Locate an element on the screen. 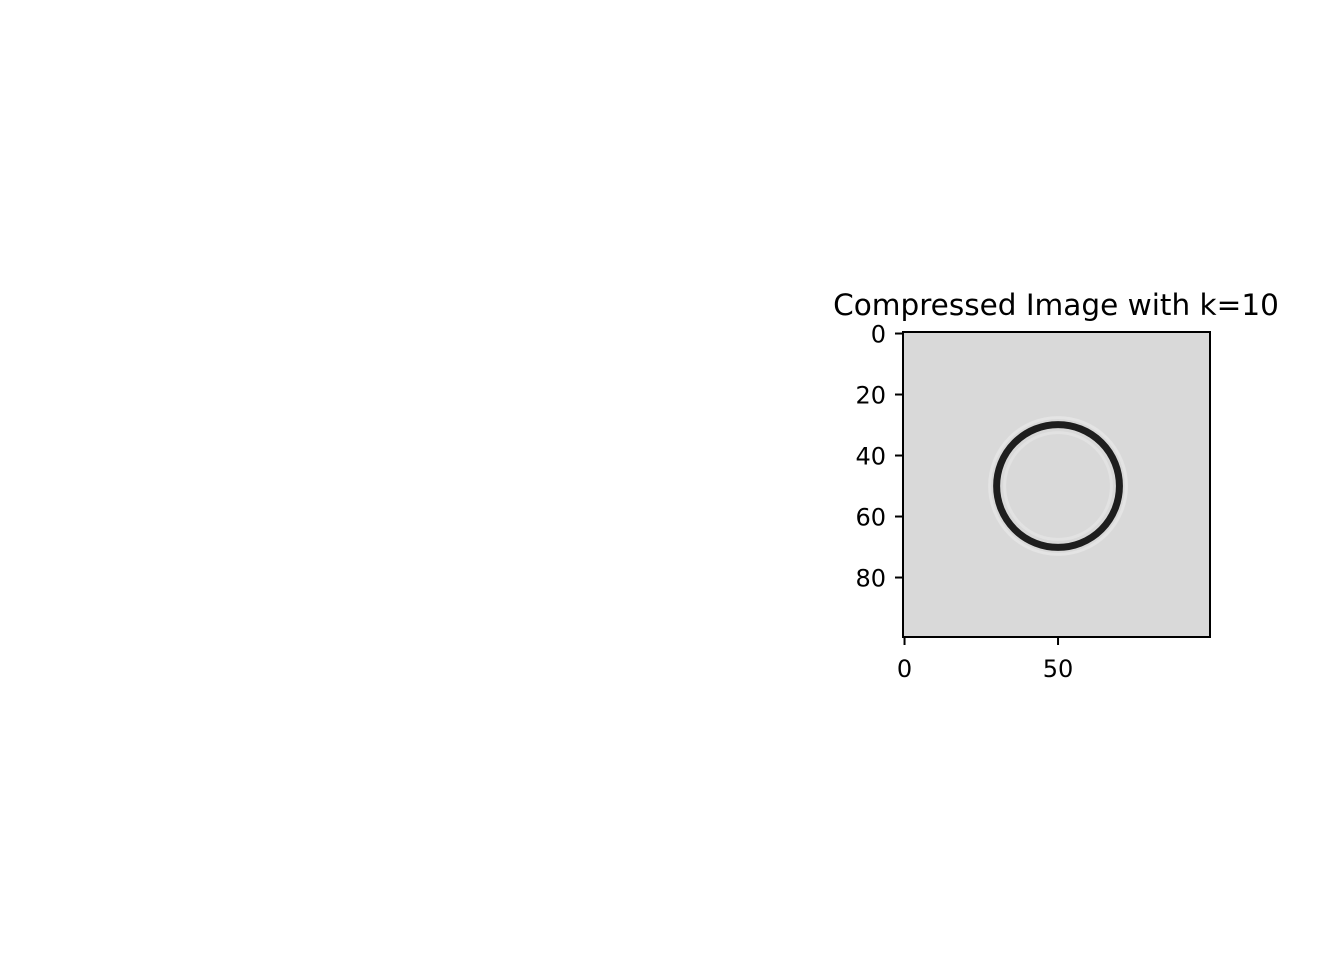 The width and height of the screenshot is (1344, 964). image-background is located at coordinates (1056, 484).